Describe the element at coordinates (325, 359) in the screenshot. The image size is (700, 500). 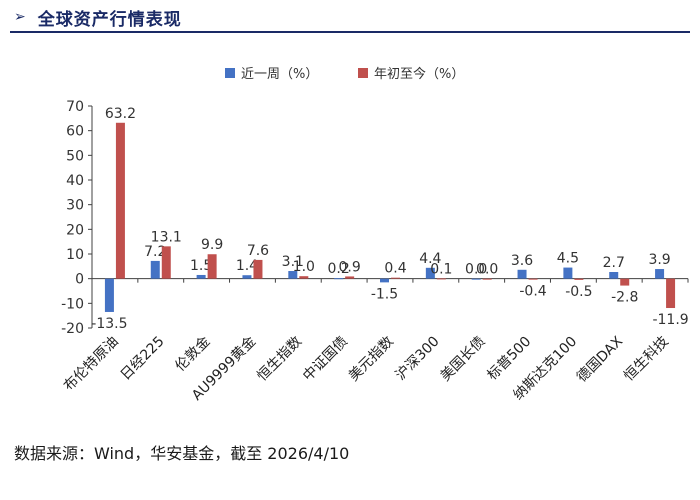
I see `x-tick-label: 中证国债` at that location.